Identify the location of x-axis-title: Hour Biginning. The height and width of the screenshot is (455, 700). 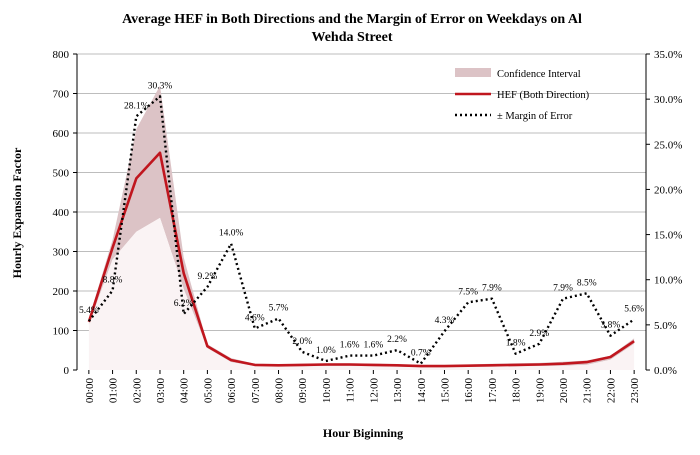
(363, 433).